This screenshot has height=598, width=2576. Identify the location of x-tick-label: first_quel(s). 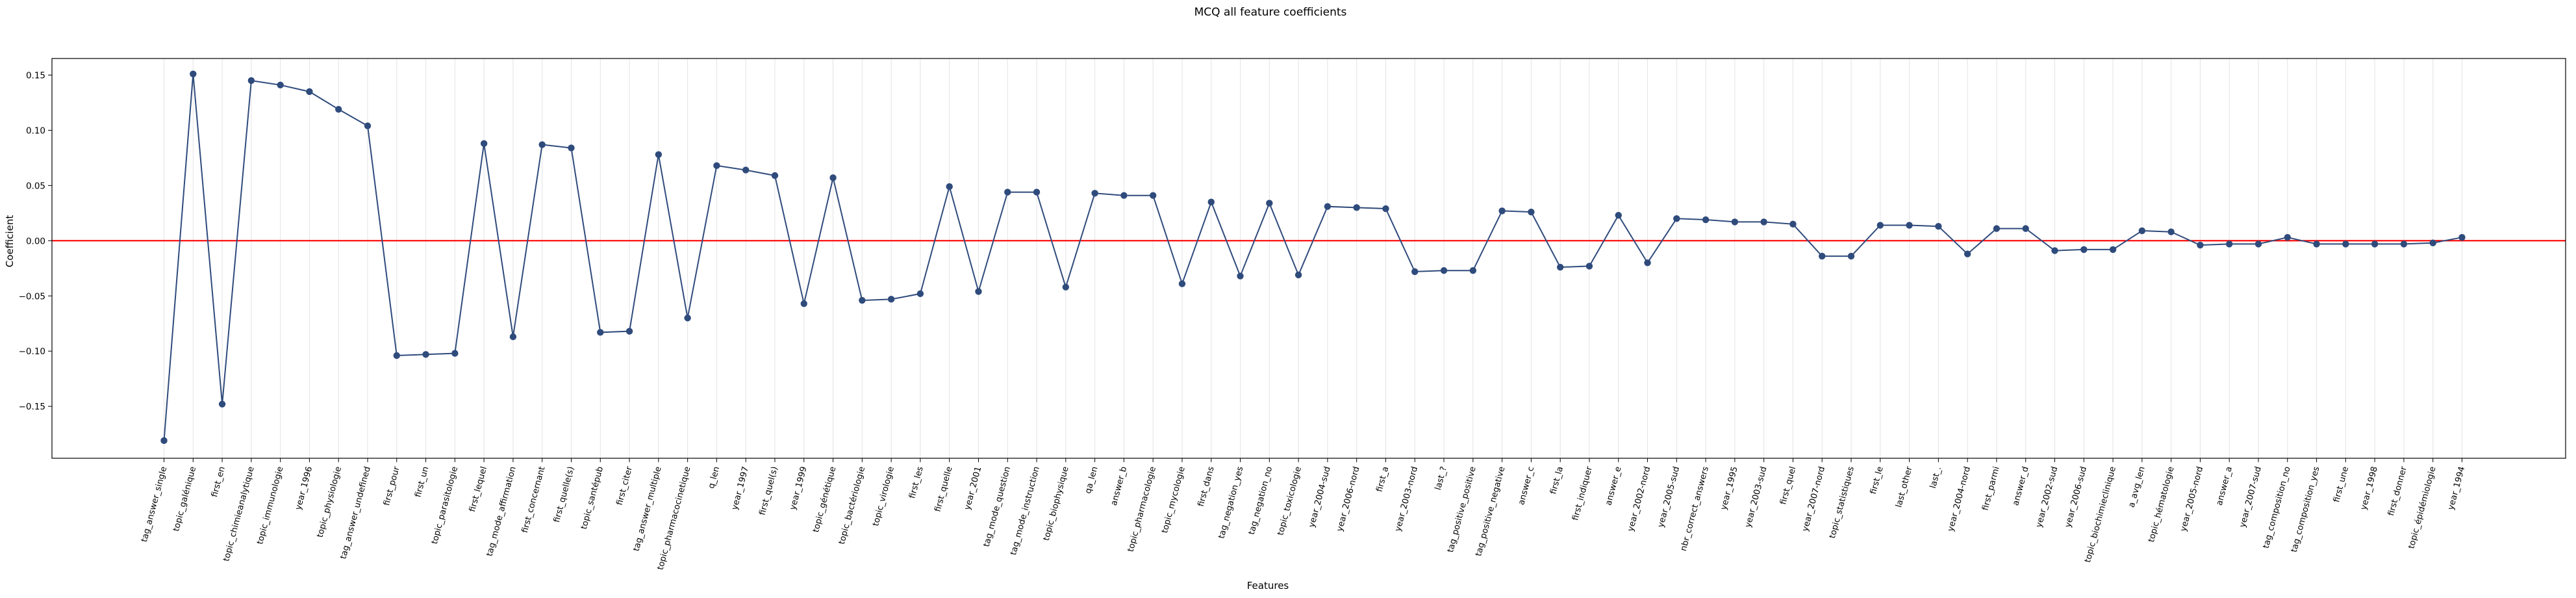
(768, 491).